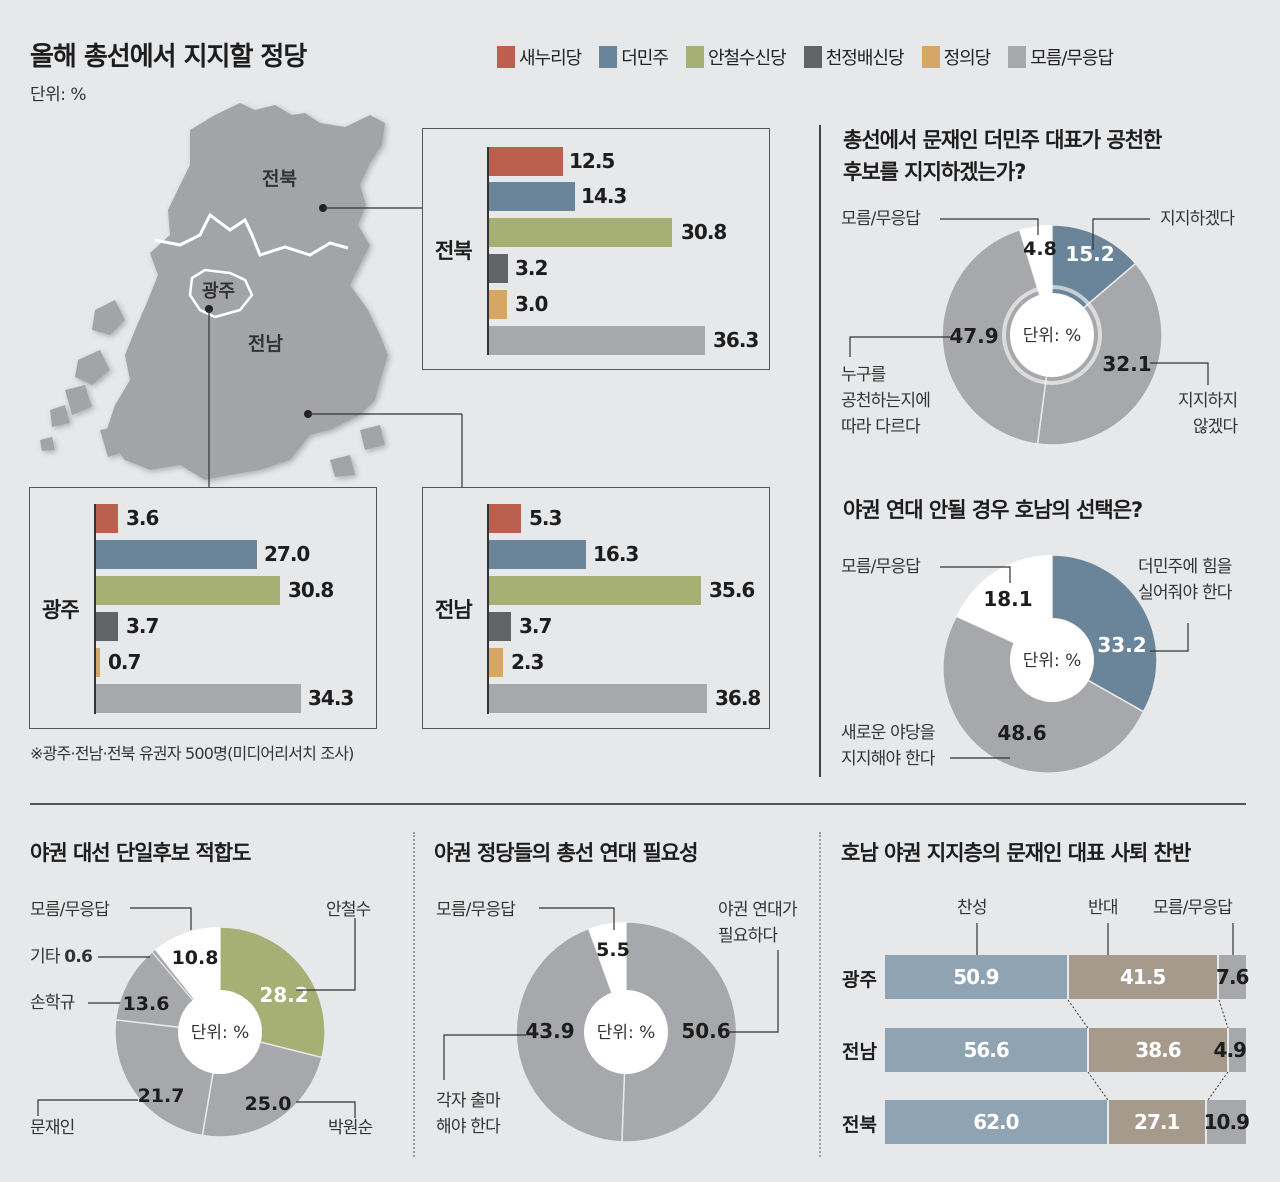 Image resolution: width=1280 pixels, height=1182 pixels. Describe the element at coordinates (805, 57) in the screenshot. I see `legend: 새누리당 더민주 안철수신당 천정배신당 정의당 모름/무응답` at that location.